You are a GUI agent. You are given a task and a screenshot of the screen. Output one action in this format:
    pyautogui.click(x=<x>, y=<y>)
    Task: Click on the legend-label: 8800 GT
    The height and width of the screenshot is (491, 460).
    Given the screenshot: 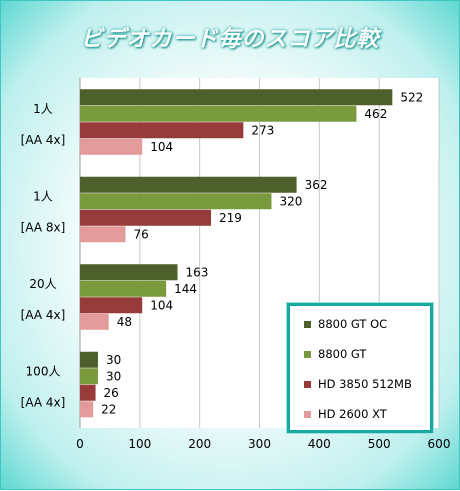 What is the action you would take?
    pyautogui.click(x=342, y=354)
    